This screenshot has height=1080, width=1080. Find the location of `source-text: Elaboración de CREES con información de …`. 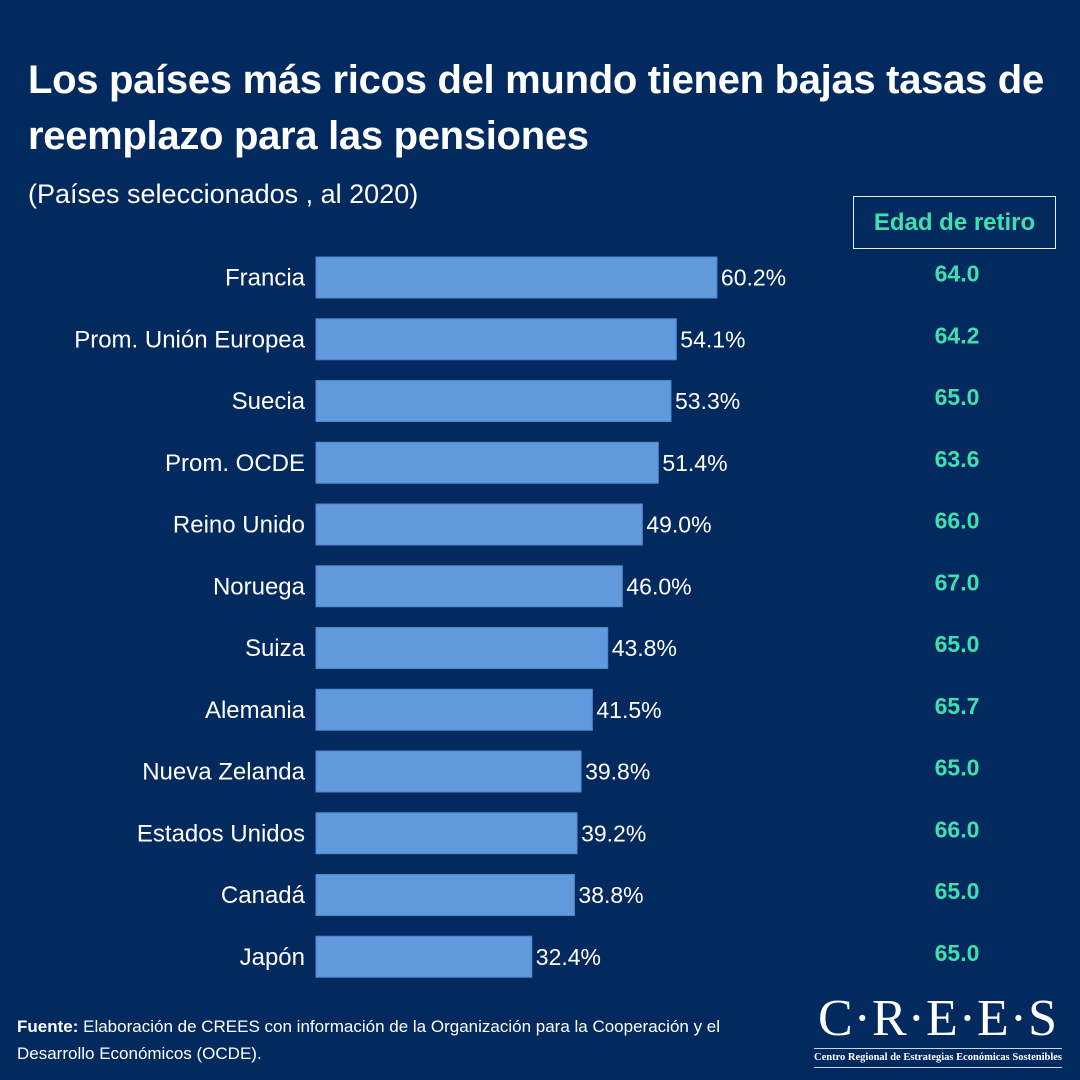

source-text: Elaboración de CREES con información de … is located at coordinates (369, 1040).